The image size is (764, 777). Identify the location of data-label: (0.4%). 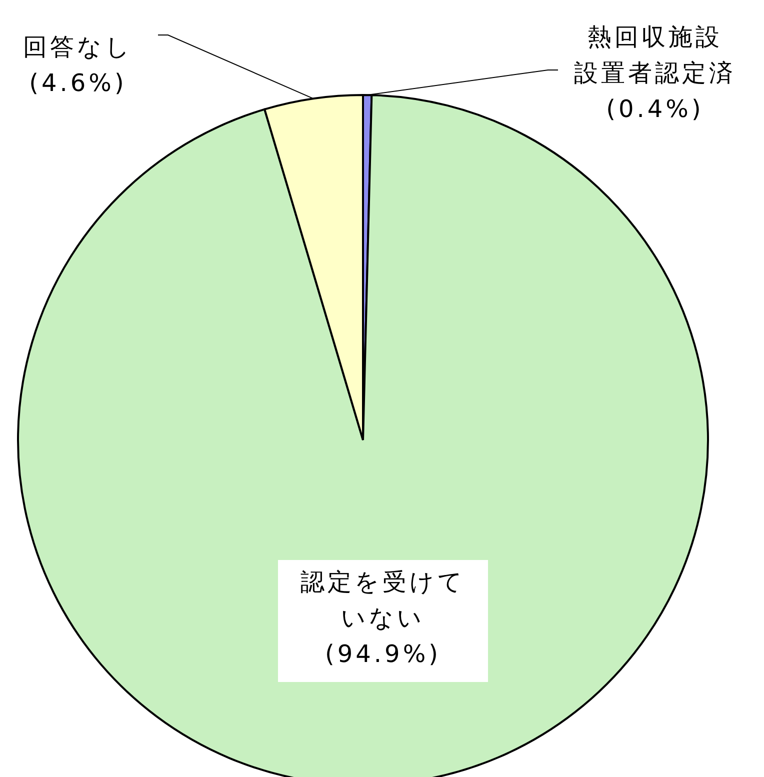
(655, 109).